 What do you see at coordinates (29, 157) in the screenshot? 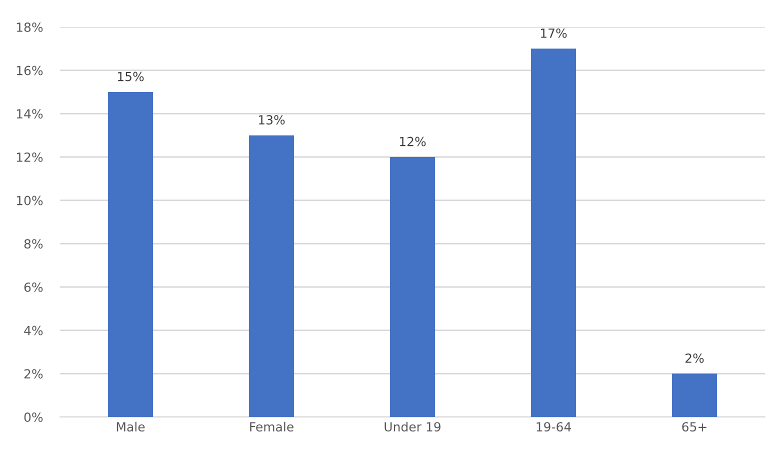
I see `y-tick-label: 12%` at bounding box center [29, 157].